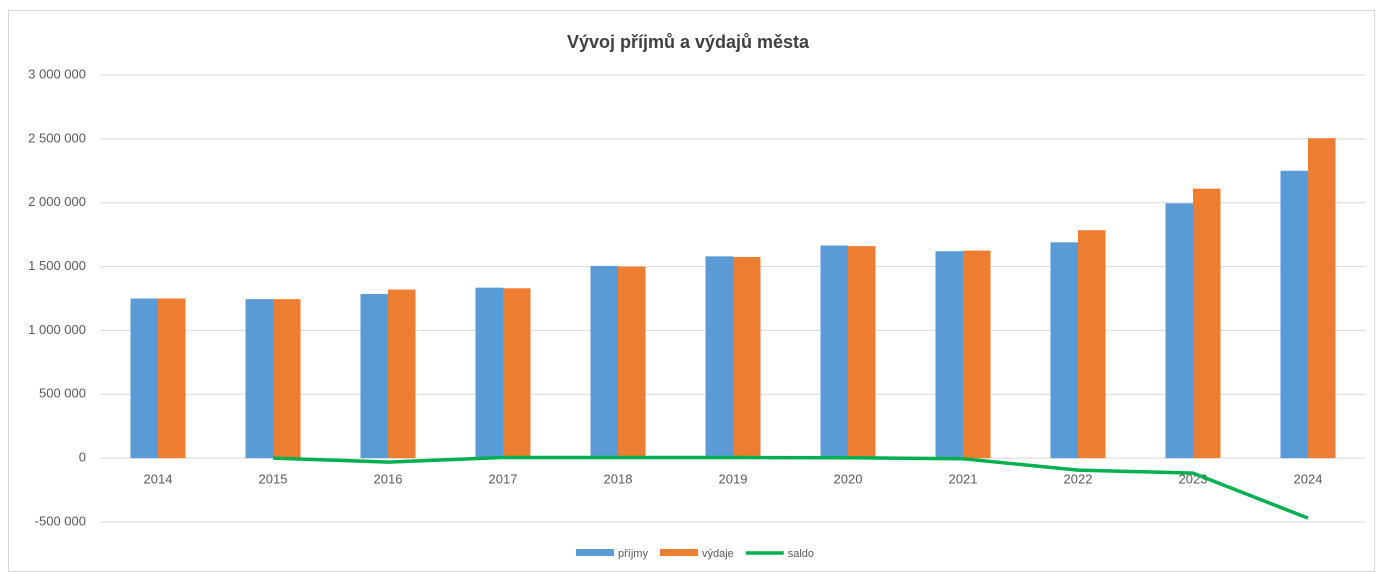 This screenshot has width=1376, height=572. Describe the element at coordinates (57, 265) in the screenshot. I see `y-tick-label: 1 500 000` at that location.